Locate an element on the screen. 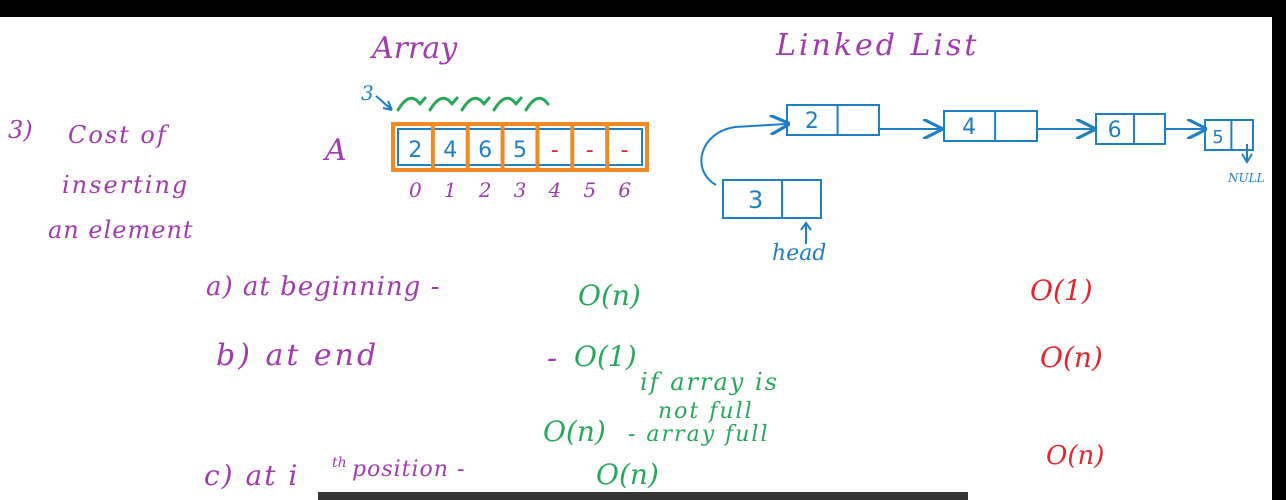 Image resolution: width=1286 pixels, height=500 pixels. case-b-note-1: if array is is located at coordinates (709, 382).